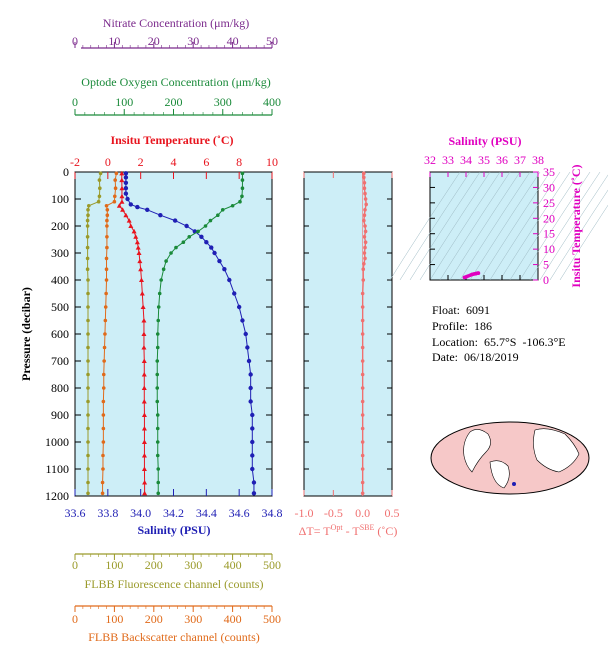  What do you see at coordinates (206, 513) in the screenshot?
I see `salinity-tick-label: 34.4` at bounding box center [206, 513].